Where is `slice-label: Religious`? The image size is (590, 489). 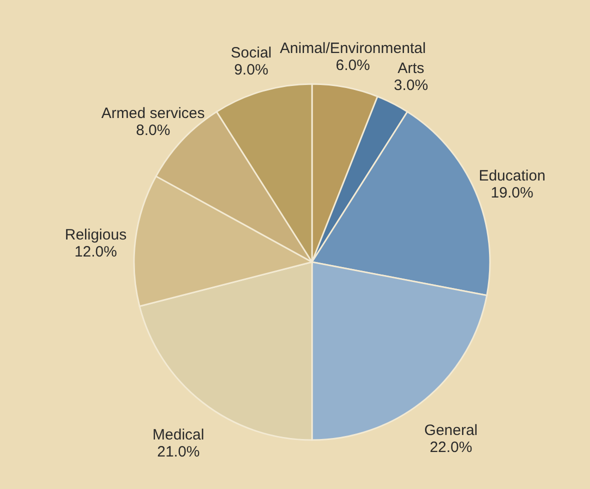 slice-label: Religious is located at coordinates (95, 235).